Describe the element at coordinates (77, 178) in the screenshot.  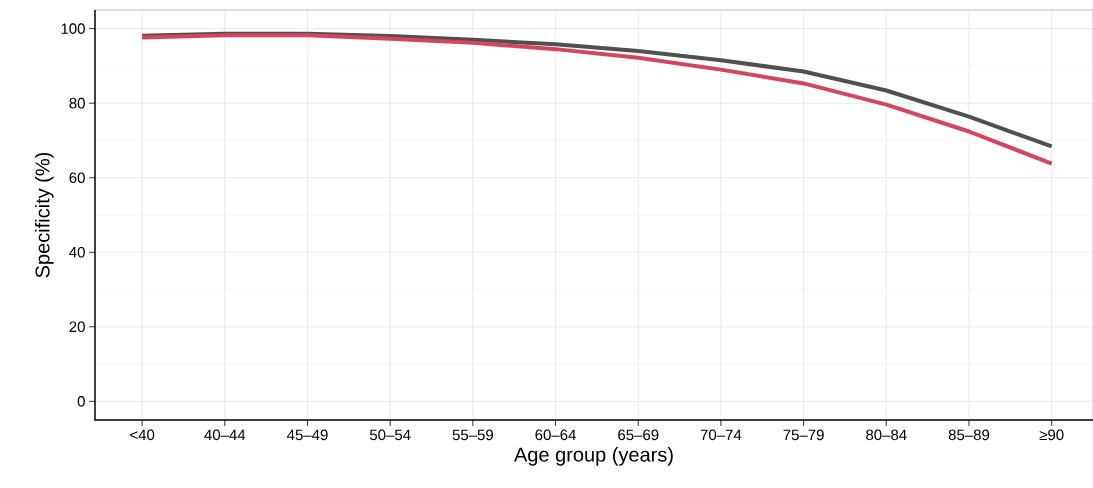
I see `y-tick-label: 60` at that location.